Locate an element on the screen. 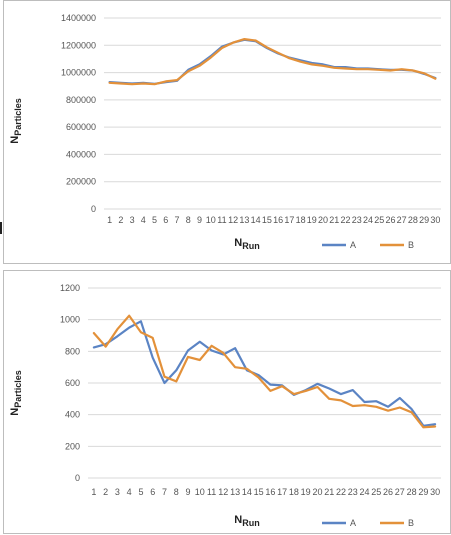 The width and height of the screenshot is (451, 535). y-tick-label: 400 is located at coordinates (72, 415).